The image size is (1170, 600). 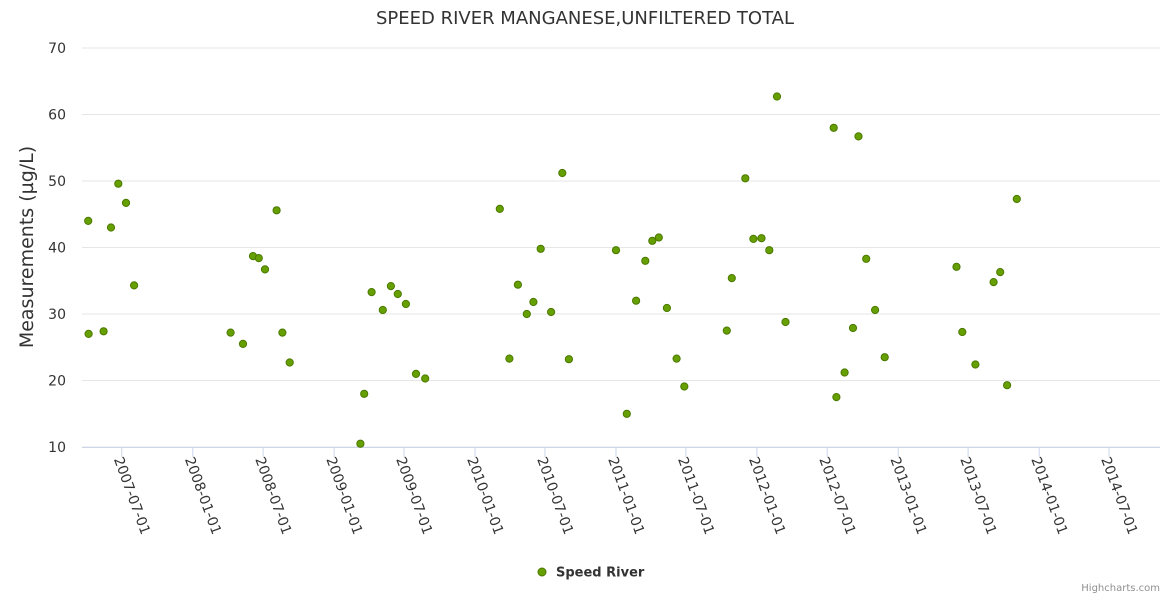 What do you see at coordinates (57, 315) in the screenshot?
I see `y-tick-label: 30` at bounding box center [57, 315].